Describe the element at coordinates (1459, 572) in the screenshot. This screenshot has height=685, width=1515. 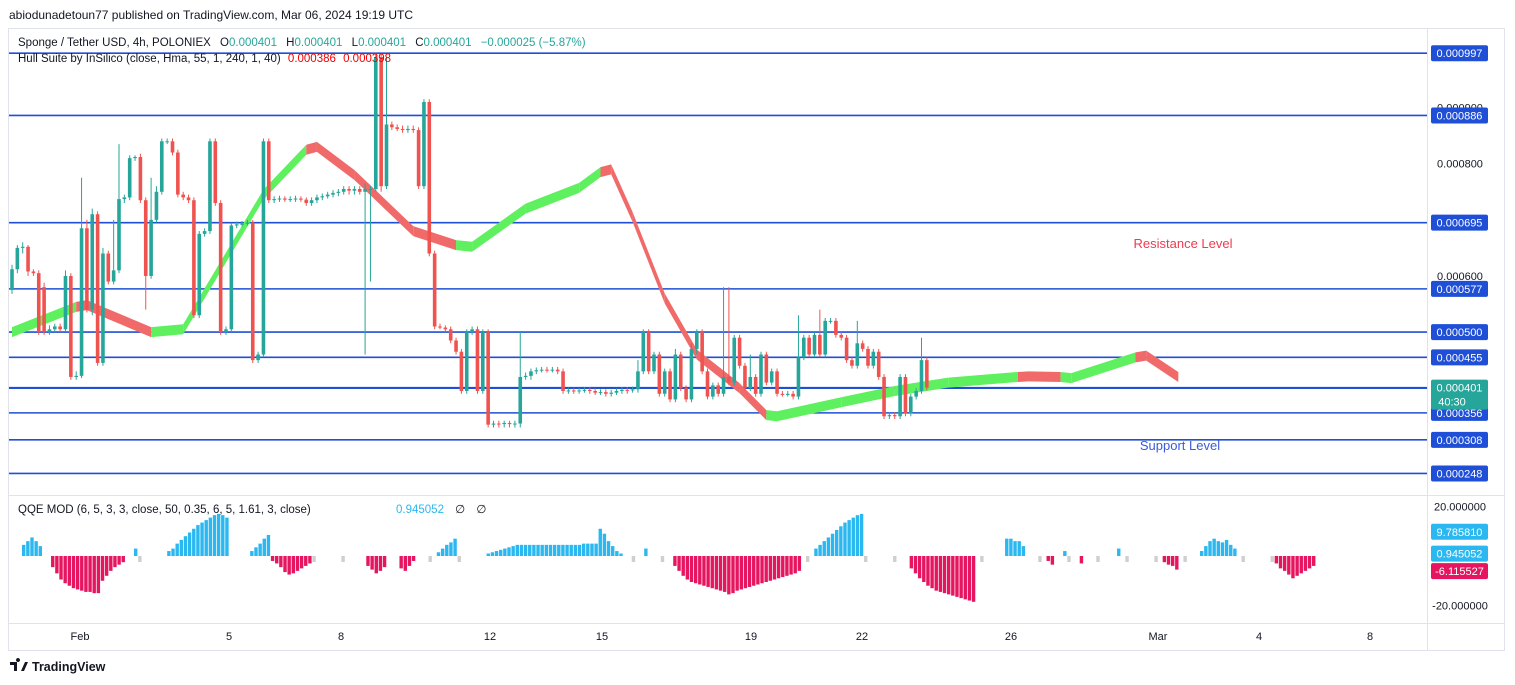
I see `qqe-label-text: -6.115527` at that location.